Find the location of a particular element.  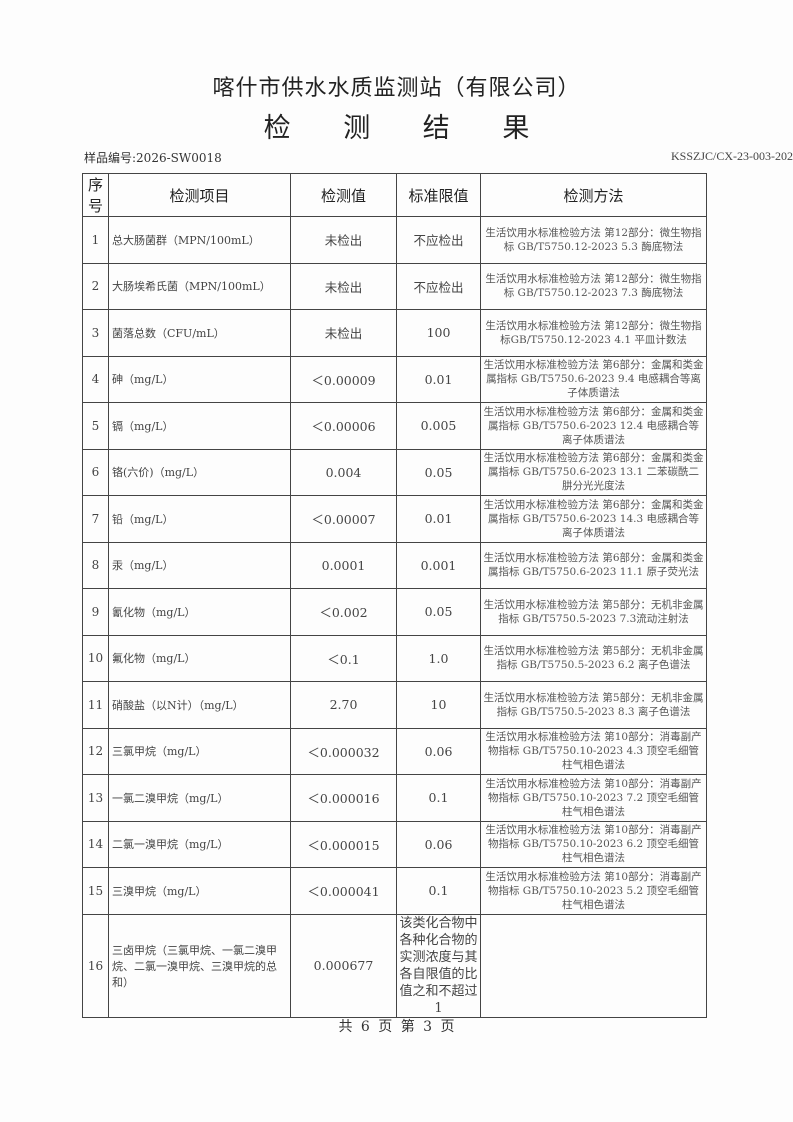

col-header-item: 检测项目 is located at coordinates (199, 195).